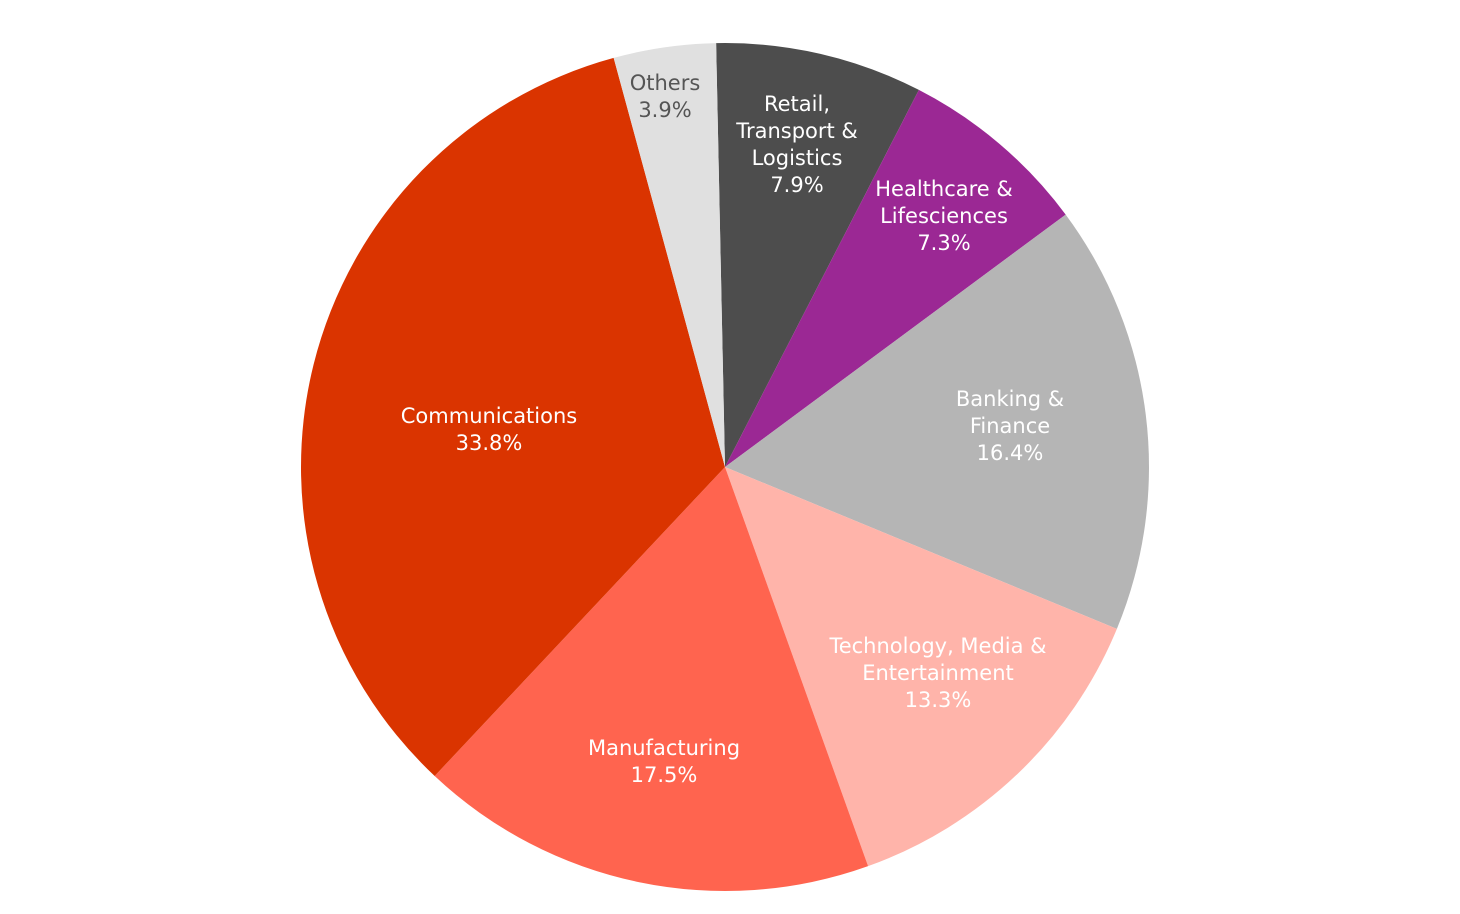  I want to click on slice-name-line: Banking &, so click(1010, 399).